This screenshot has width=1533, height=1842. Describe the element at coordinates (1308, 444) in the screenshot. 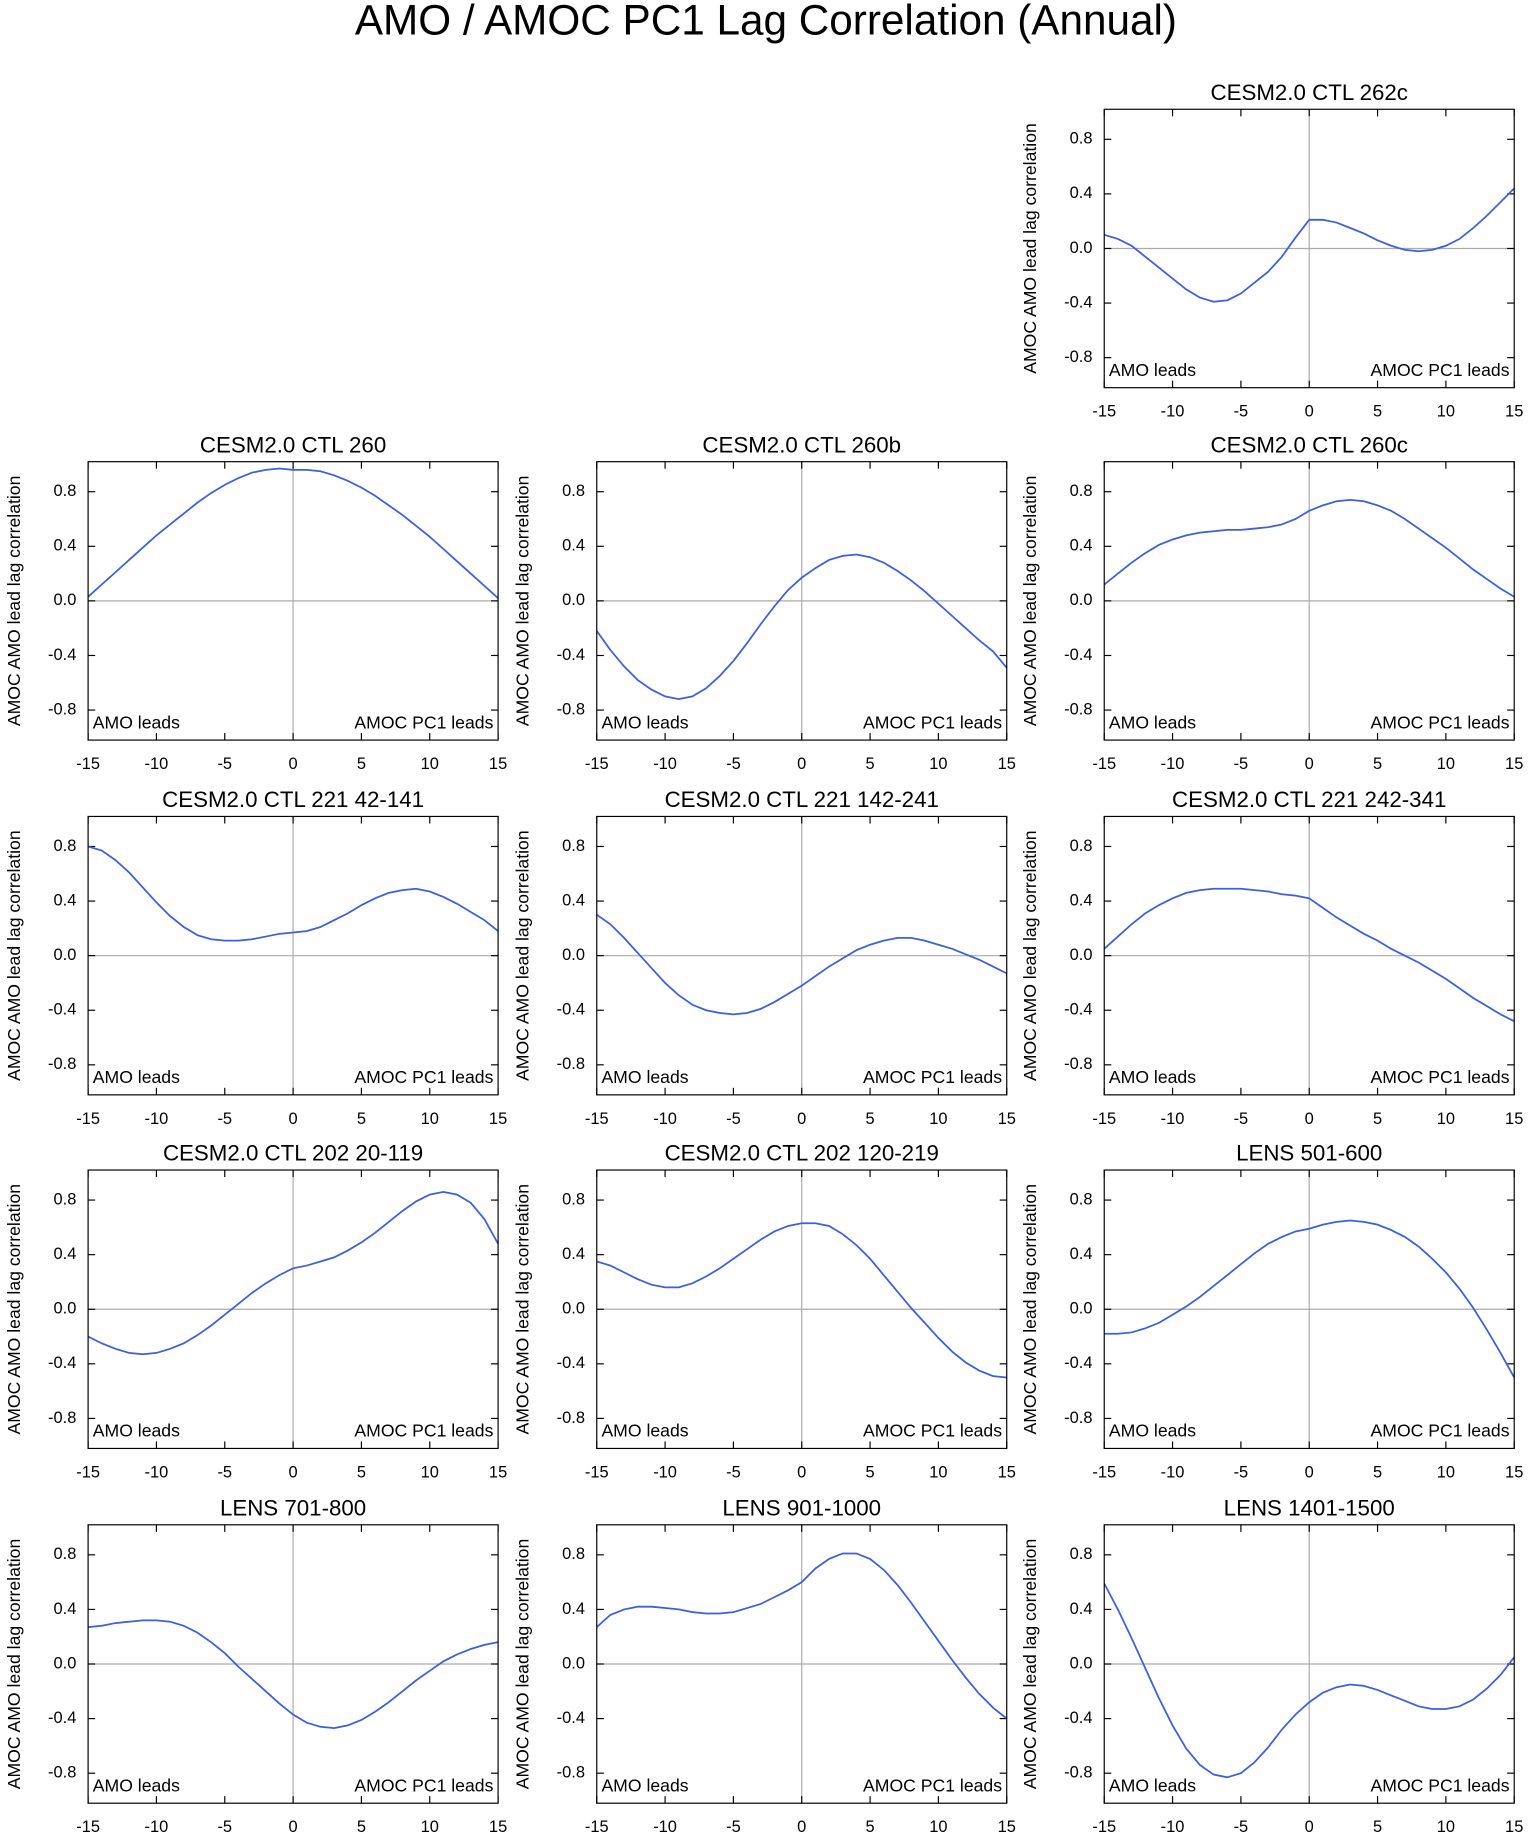

I see `panel-title: CESM2.0 CTL 260c` at that location.